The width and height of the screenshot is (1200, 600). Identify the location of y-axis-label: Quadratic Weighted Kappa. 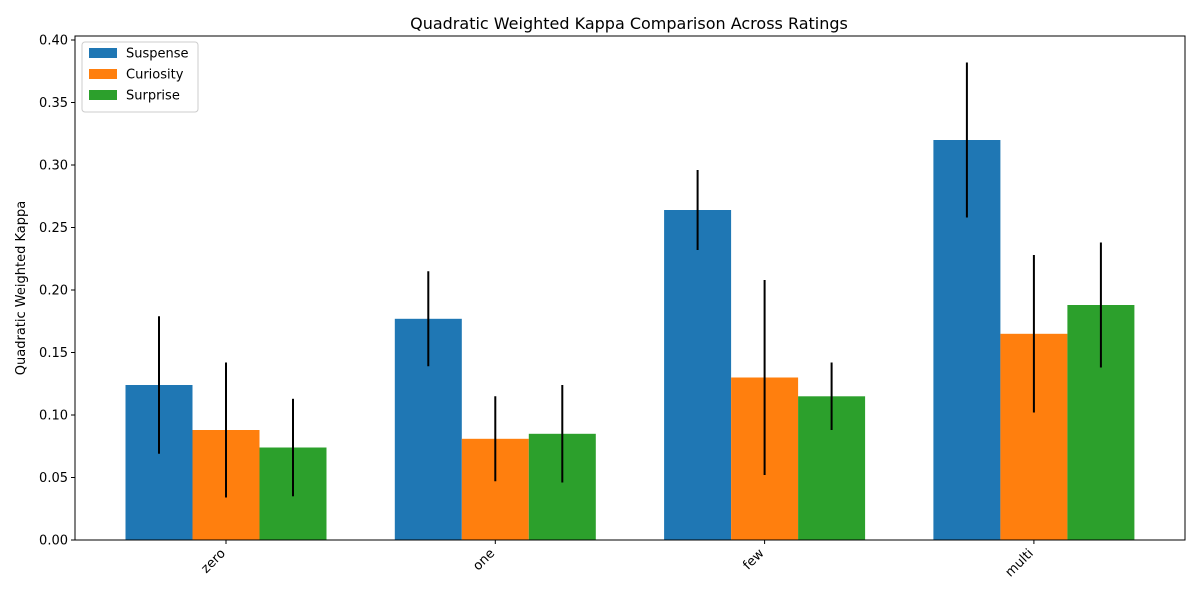
(21, 288).